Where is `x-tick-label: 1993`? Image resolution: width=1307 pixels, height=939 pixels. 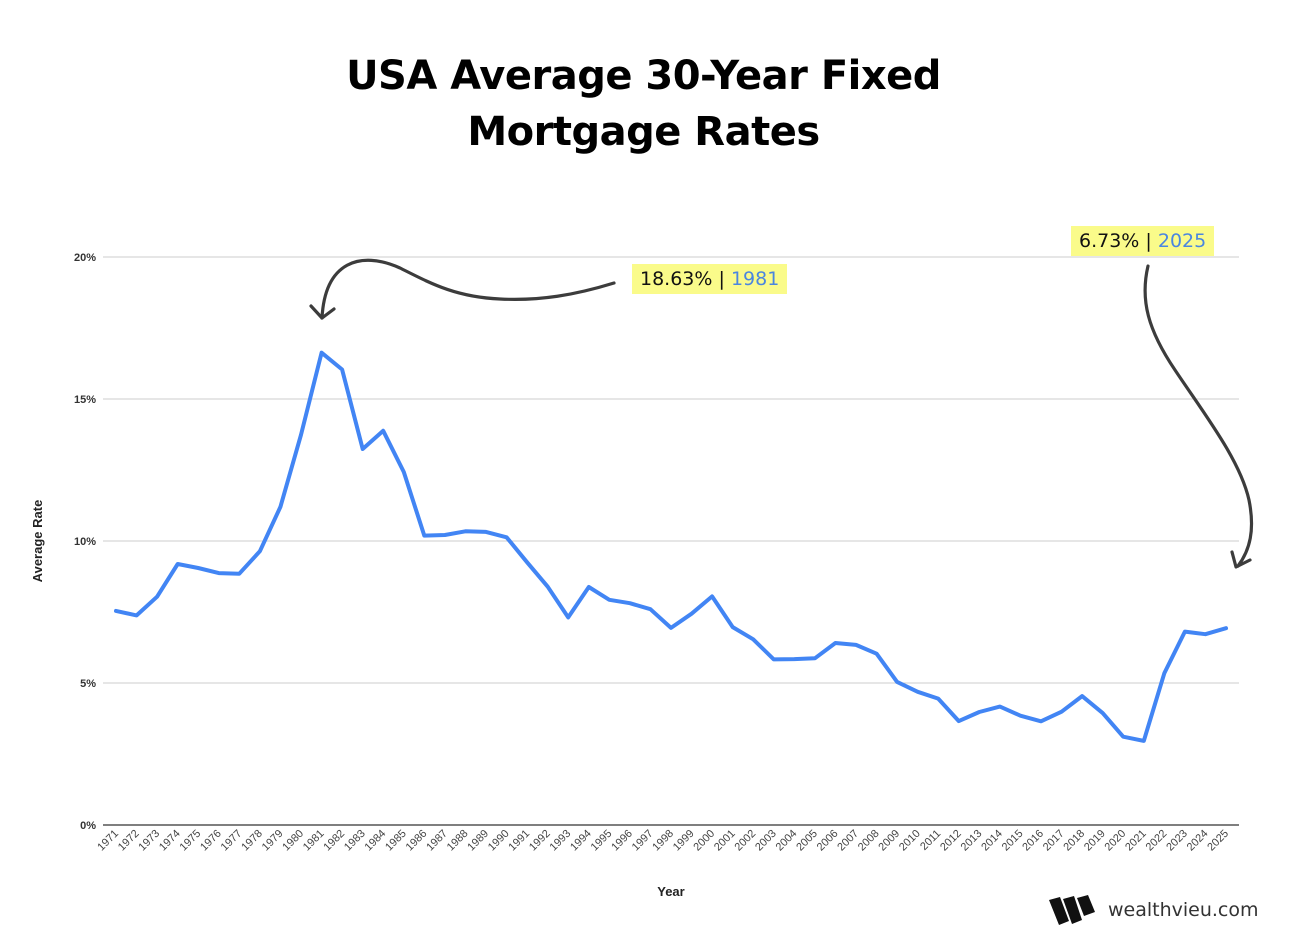 x-tick-label: 1993 is located at coordinates (561, 841).